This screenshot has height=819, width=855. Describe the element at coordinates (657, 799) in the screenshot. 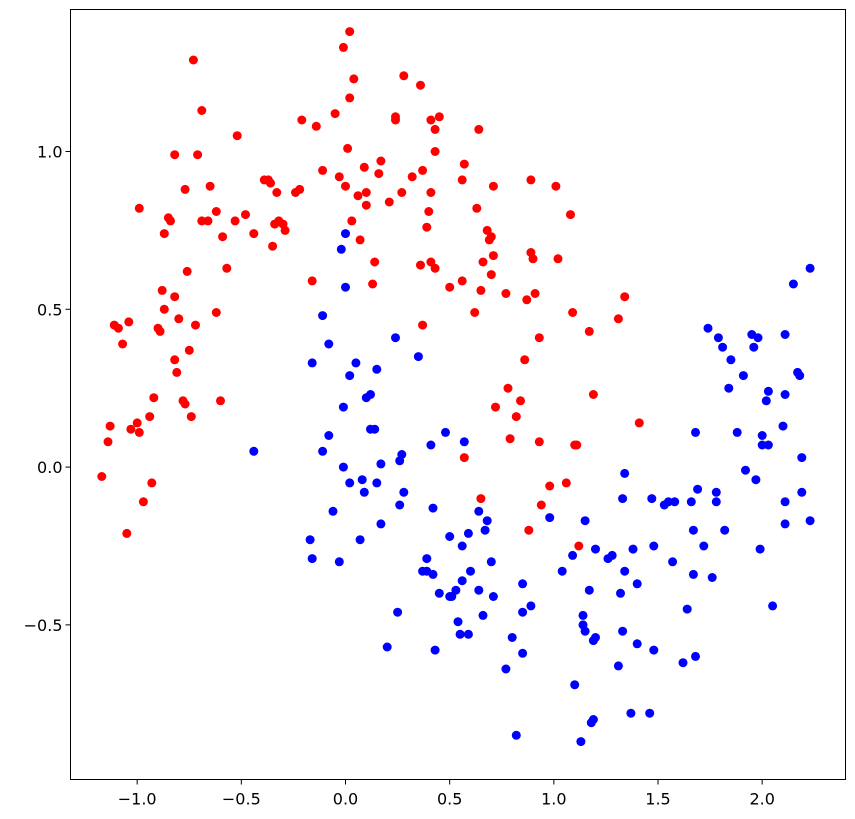

I see `x-tick-label: 1.5` at that location.